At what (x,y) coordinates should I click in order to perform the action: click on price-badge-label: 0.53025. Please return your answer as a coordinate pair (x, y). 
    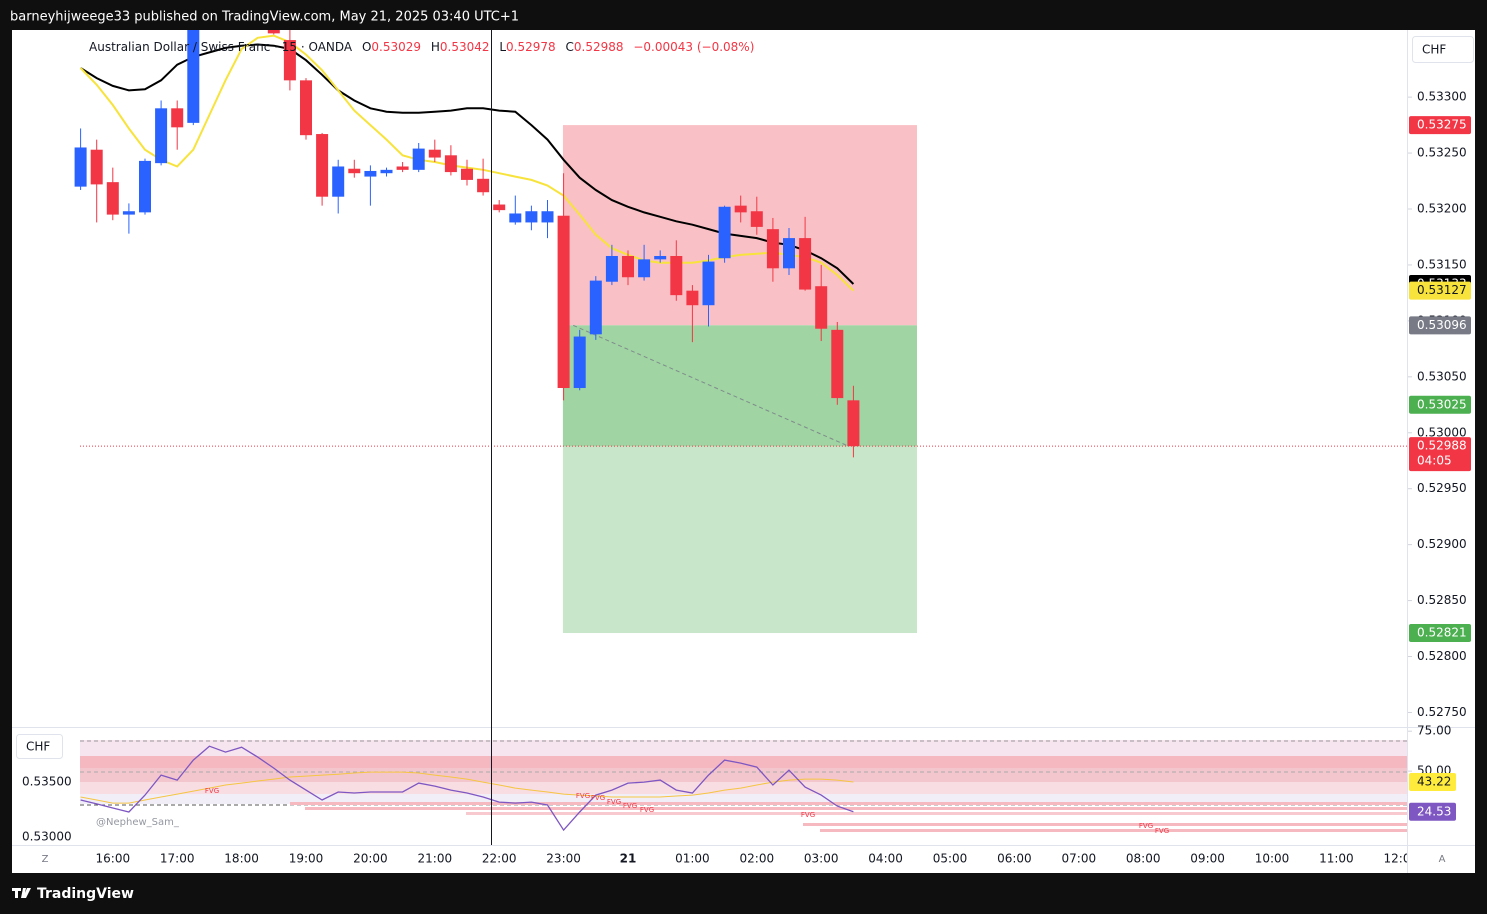
    Looking at the image, I should click on (1442, 404).